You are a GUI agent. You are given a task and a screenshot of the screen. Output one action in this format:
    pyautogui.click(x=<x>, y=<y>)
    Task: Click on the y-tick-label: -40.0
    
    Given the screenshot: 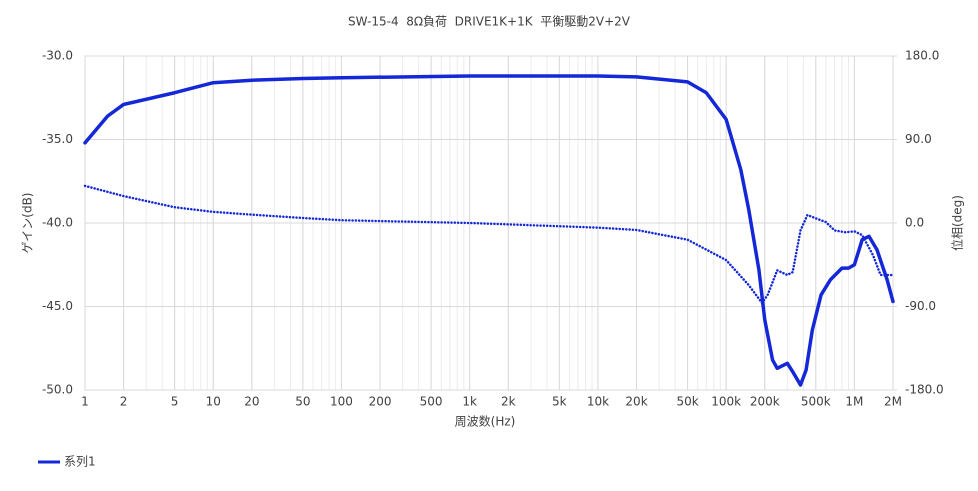 What is the action you would take?
    pyautogui.click(x=57, y=223)
    